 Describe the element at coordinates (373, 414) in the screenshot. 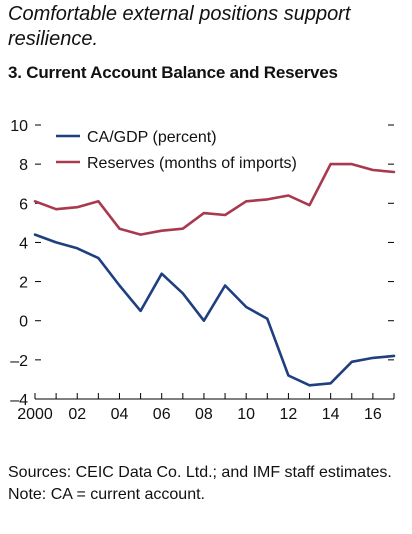

I see `x-tick-label: 16` at that location.